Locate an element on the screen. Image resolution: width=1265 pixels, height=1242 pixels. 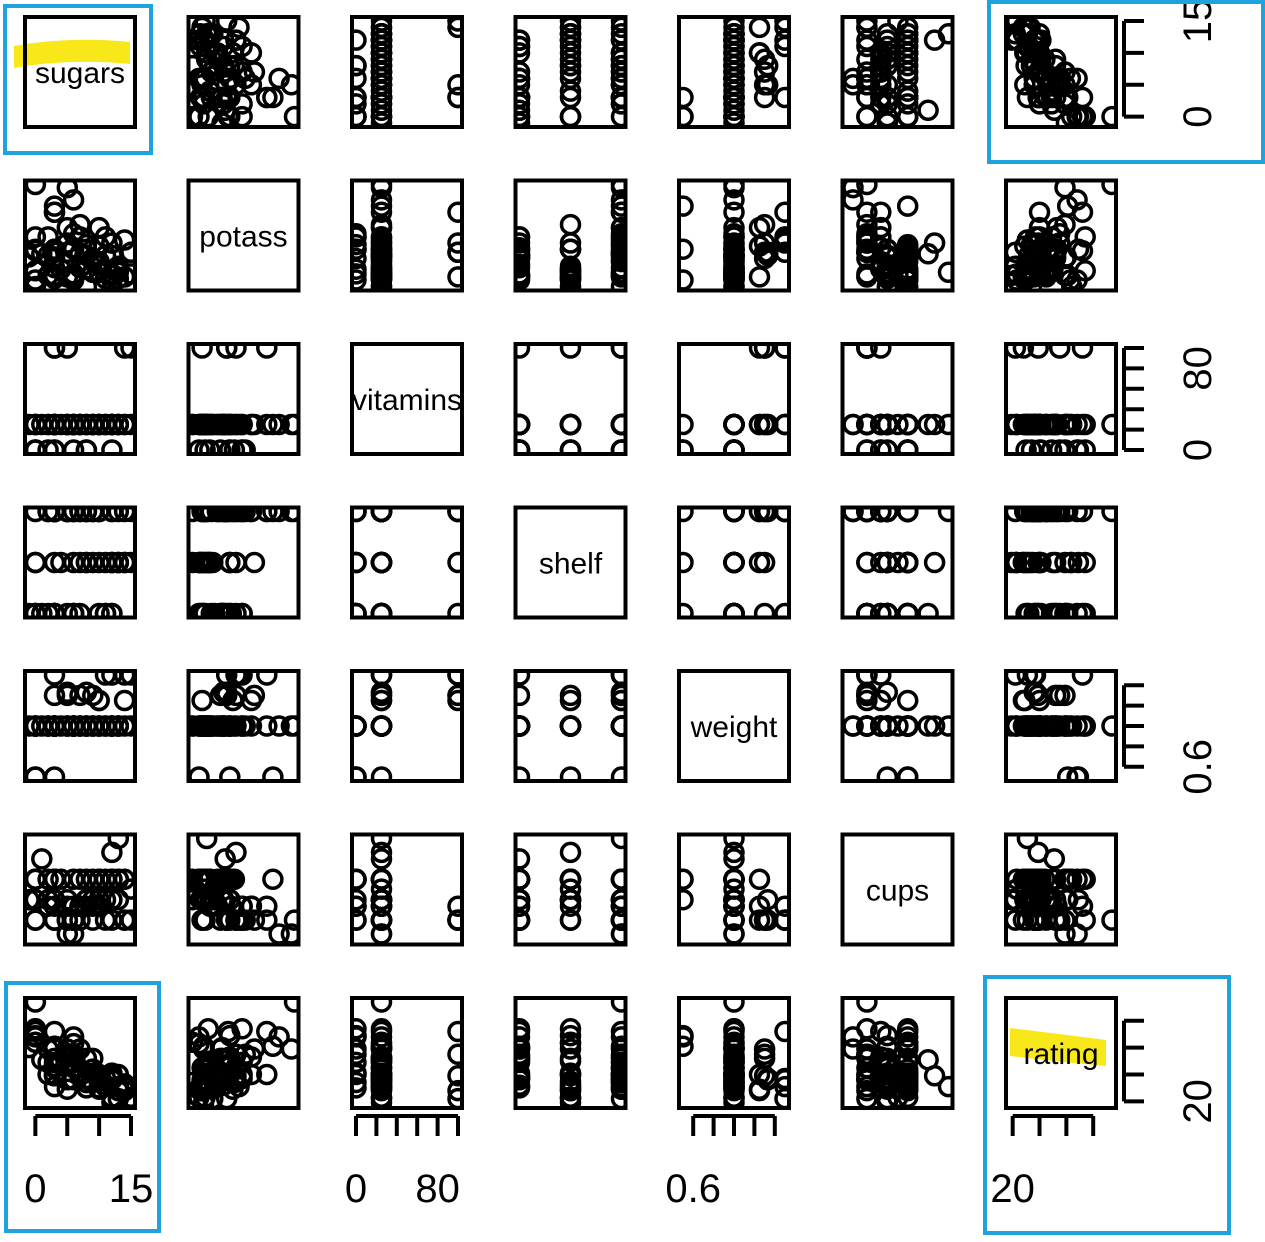
panel-cups-vs-weight is located at coordinates (734, 889).